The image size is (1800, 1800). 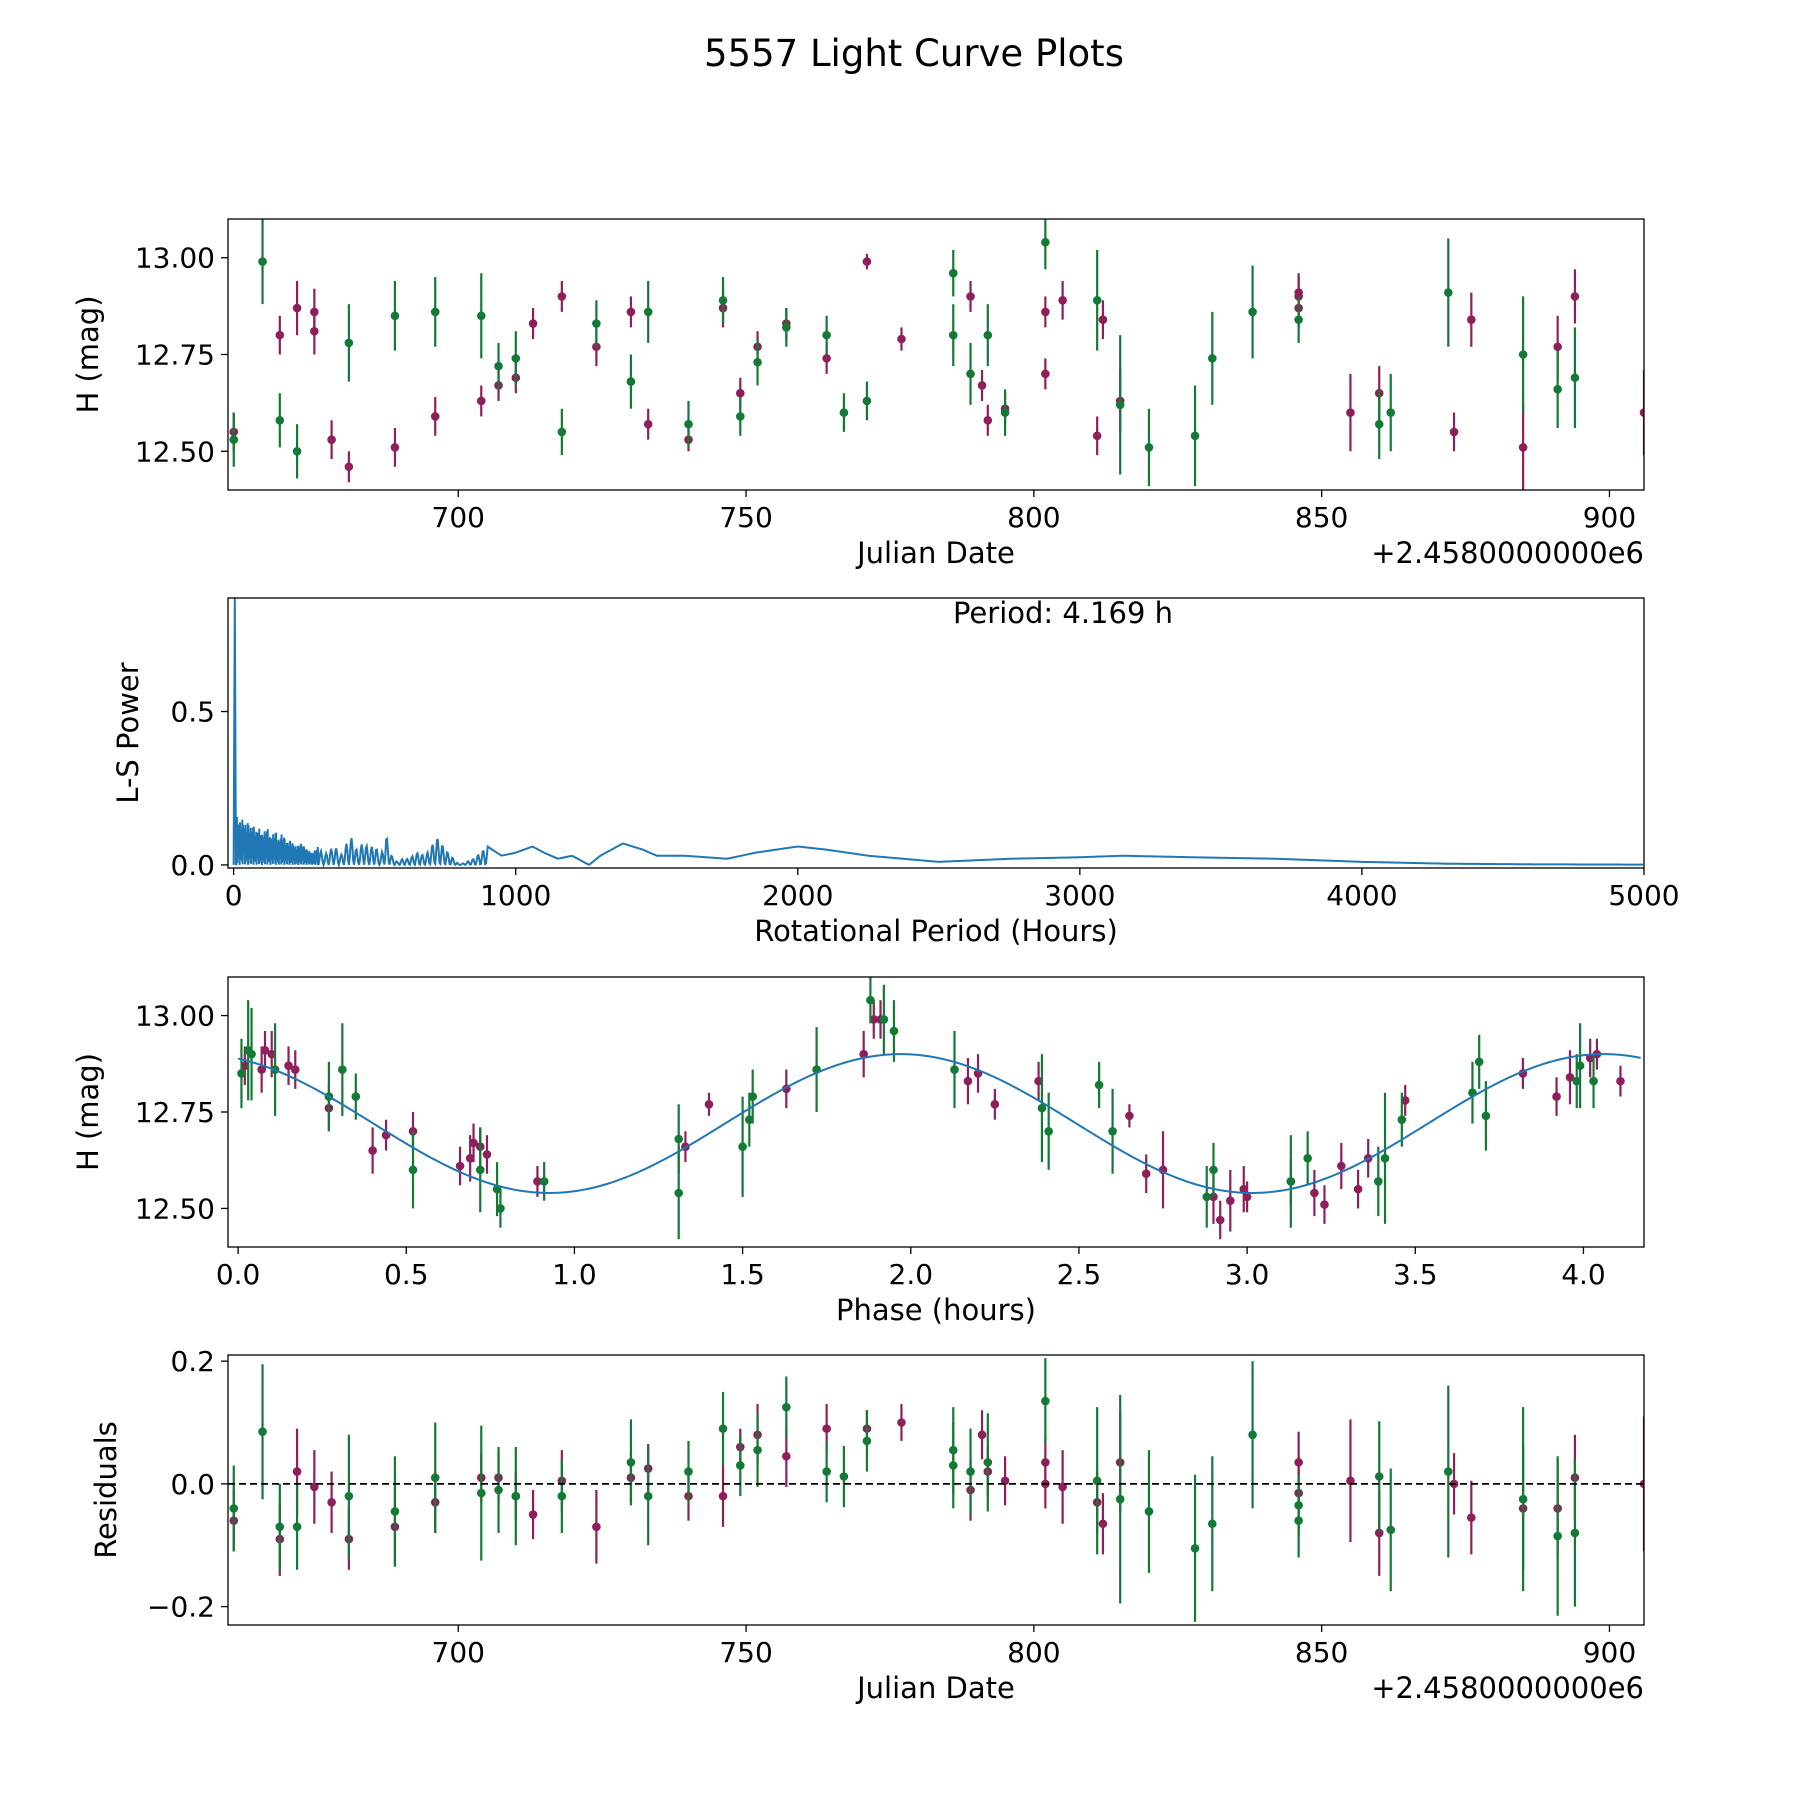 I want to click on model-curve, so click(x=939, y=1123).